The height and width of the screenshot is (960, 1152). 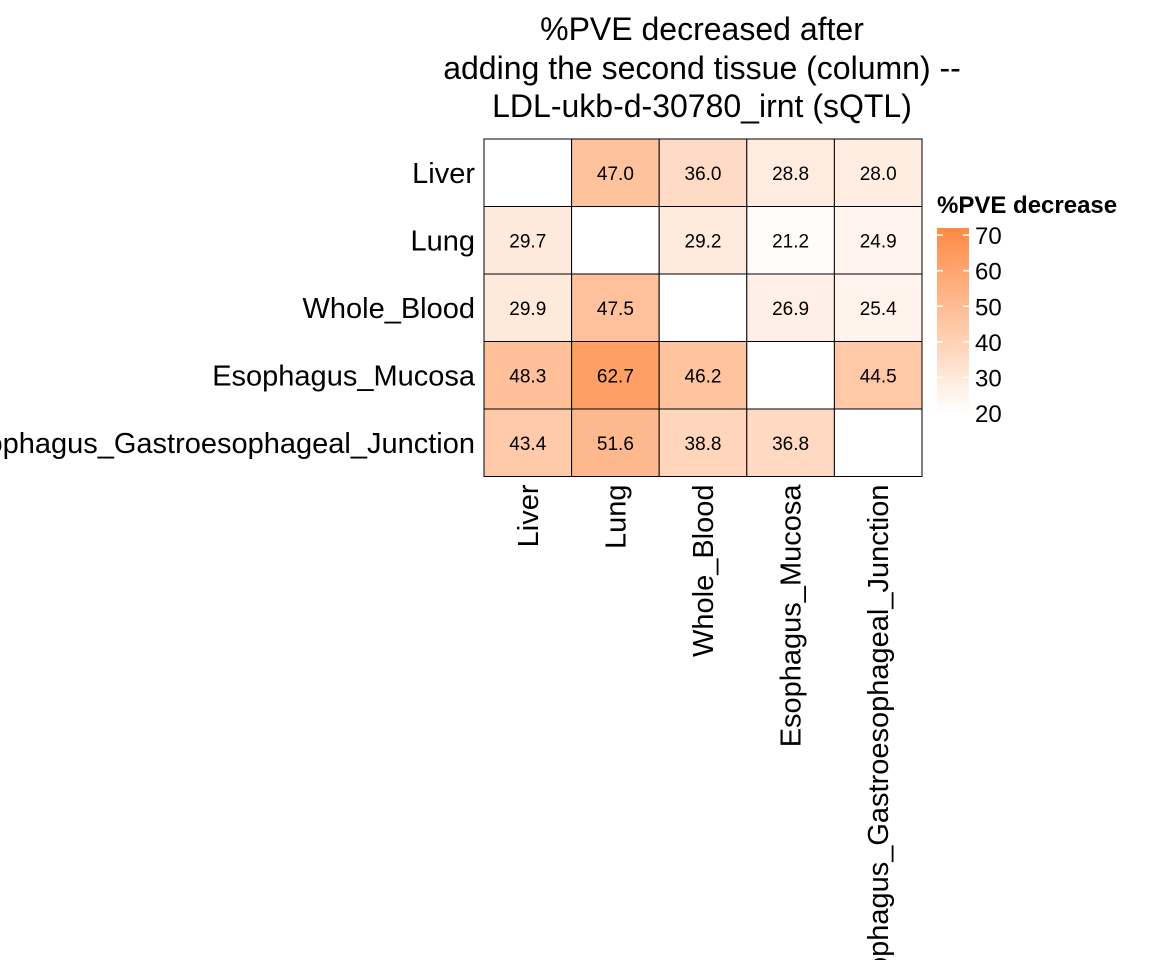 I want to click on heatmap-cell-value: 29.2, so click(x=703, y=241).